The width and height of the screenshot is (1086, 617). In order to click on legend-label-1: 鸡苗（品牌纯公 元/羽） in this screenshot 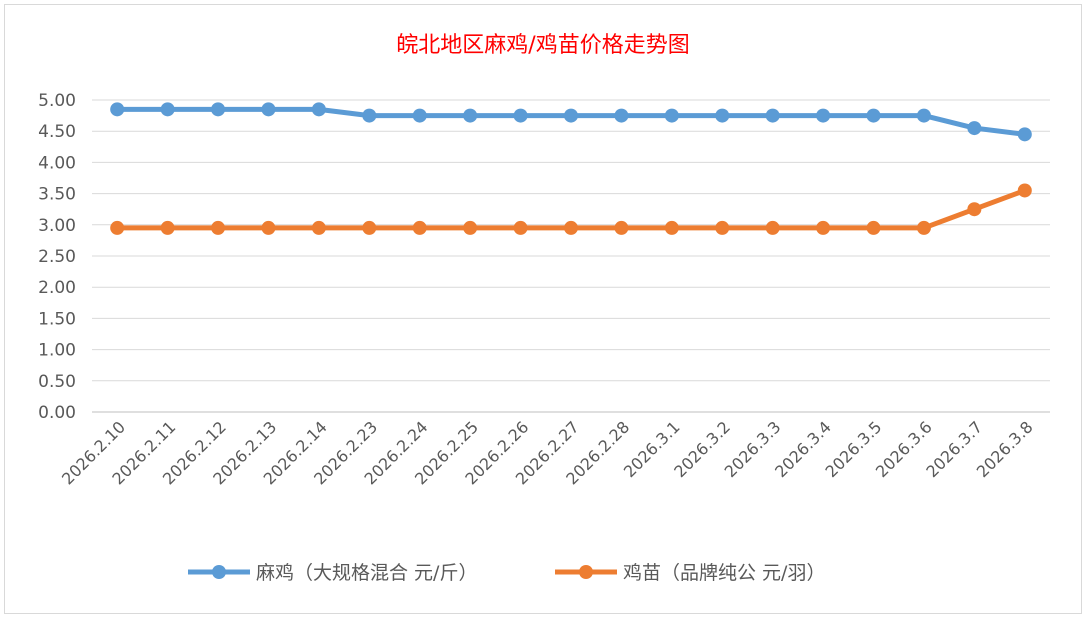, I will do `click(724, 573)`.